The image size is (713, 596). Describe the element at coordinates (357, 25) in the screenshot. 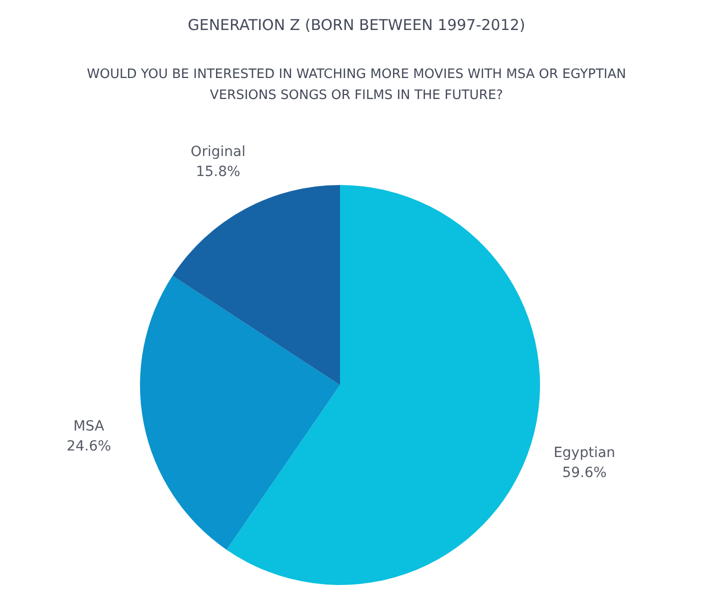

I see `chart-title: GENERATION Z (BORN BETWEEN 1997-2012)` at that location.